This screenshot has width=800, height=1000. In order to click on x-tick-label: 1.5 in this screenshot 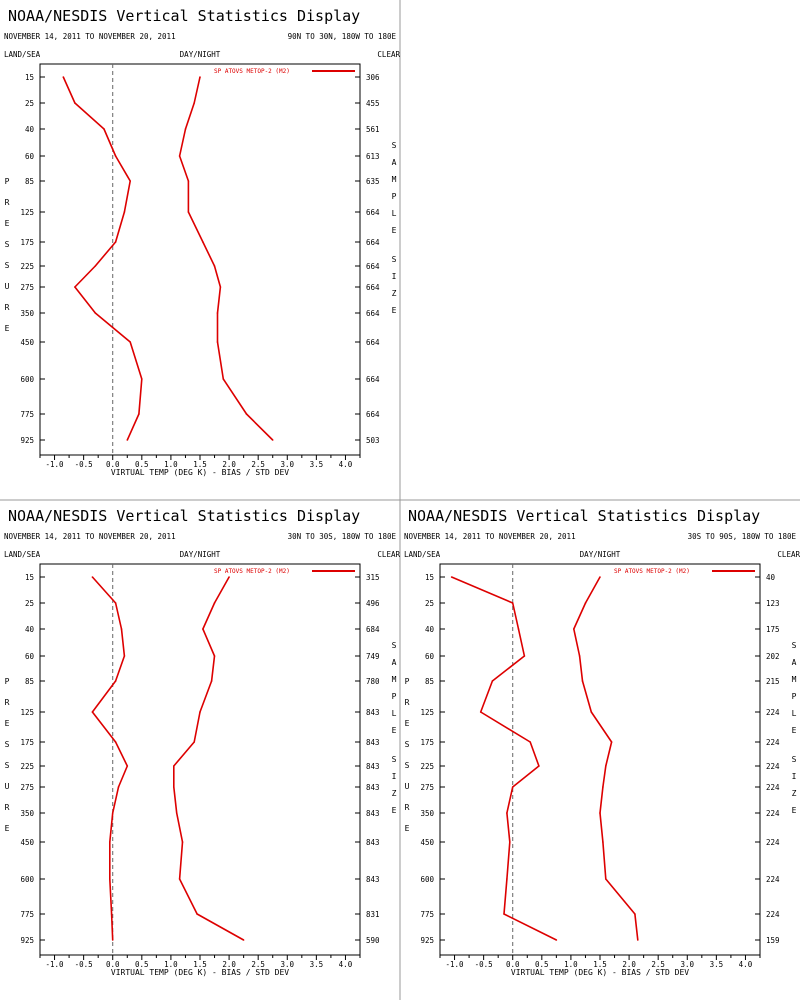, I will do `click(200, 464)`.